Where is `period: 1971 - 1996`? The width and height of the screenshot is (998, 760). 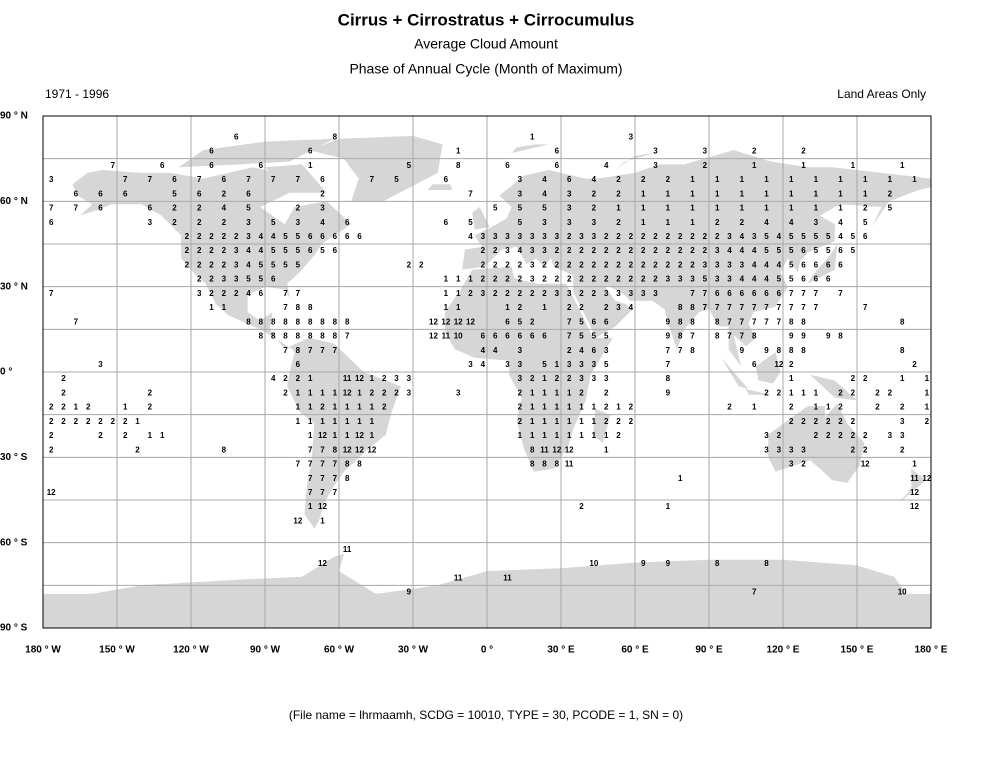
period: 1971 - 1996 is located at coordinates (77, 94).